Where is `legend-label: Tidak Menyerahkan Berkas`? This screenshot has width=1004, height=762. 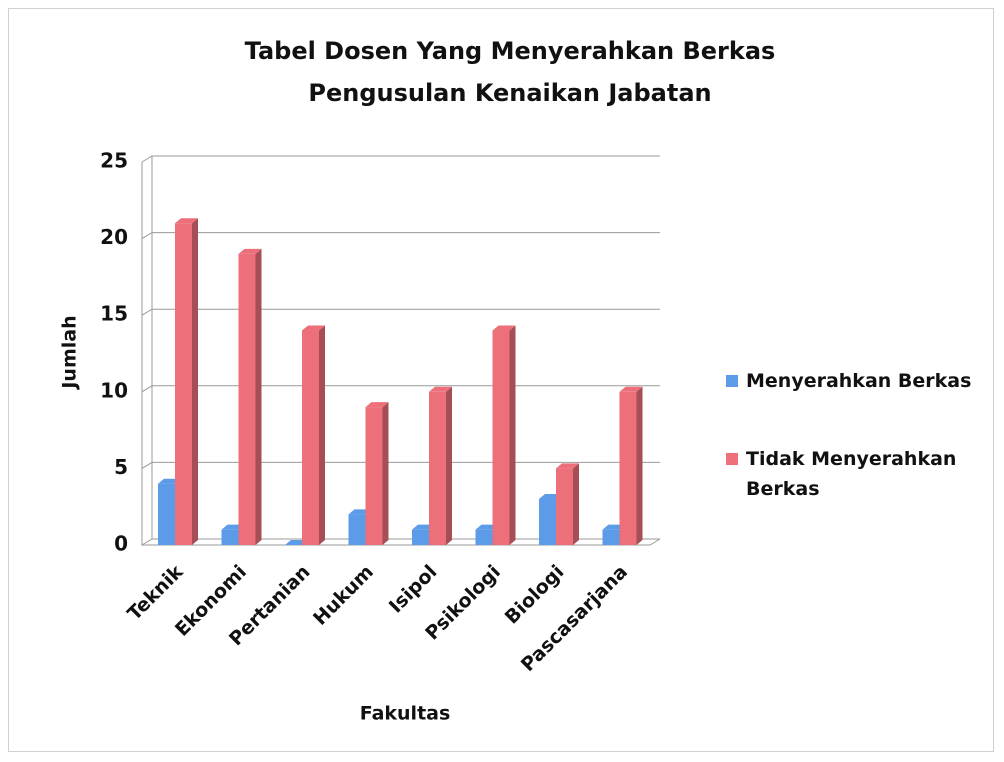
legend-label: Tidak Menyerahkan Berkas is located at coordinates (851, 474).